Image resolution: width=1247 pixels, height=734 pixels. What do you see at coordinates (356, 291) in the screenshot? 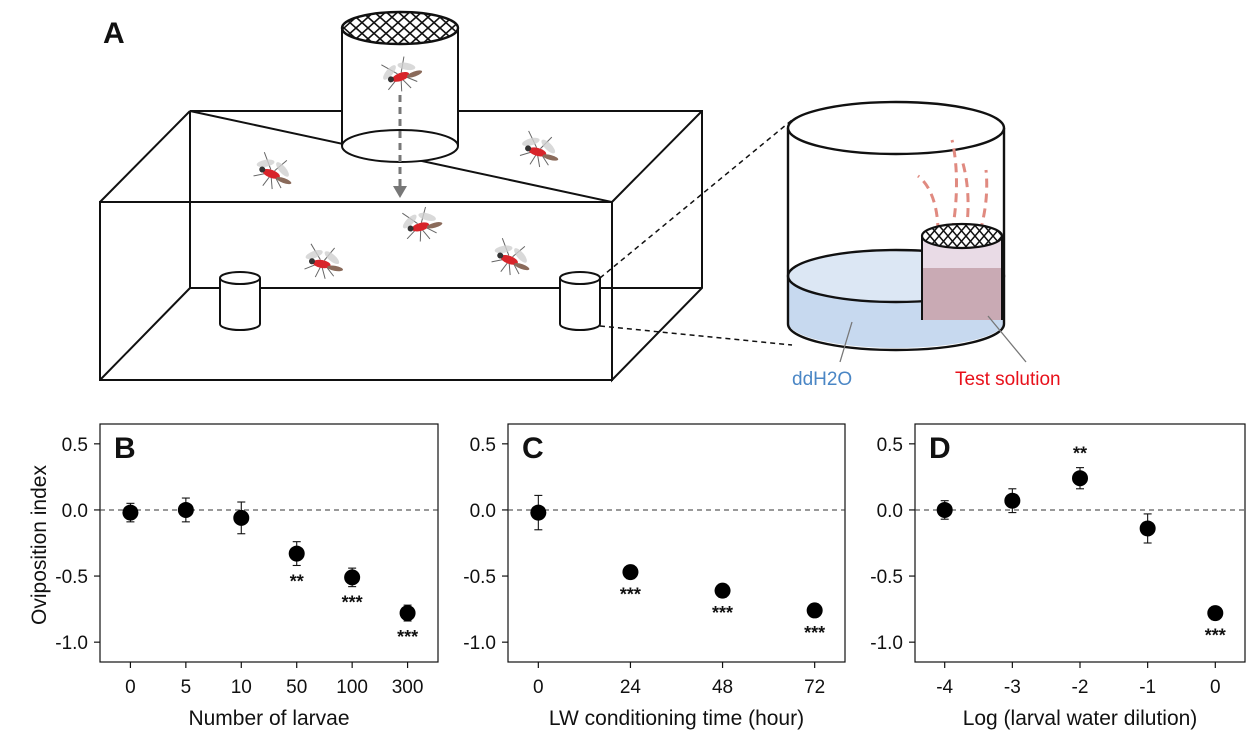
I see `cage-front-face` at bounding box center [356, 291].